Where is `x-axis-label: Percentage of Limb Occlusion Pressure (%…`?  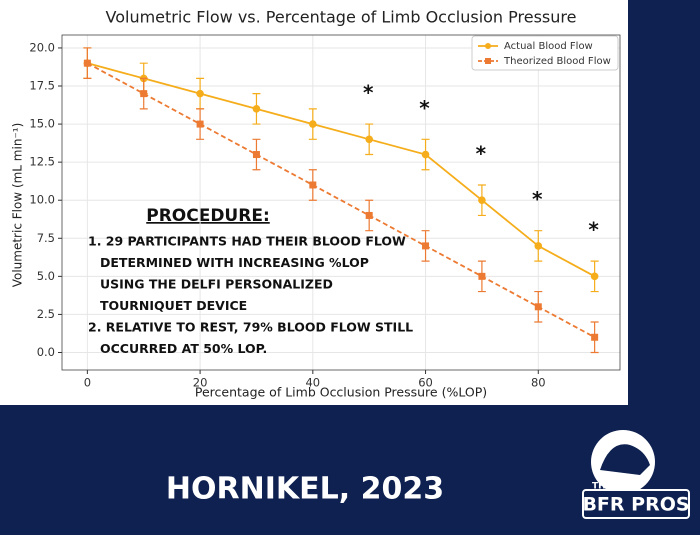 x-axis-label: Percentage of Limb Occlusion Pressure (%… is located at coordinates (341, 392).